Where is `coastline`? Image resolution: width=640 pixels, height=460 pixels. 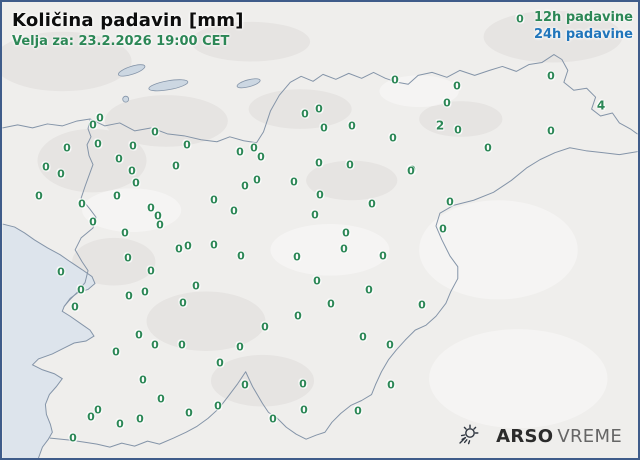 coastline is located at coordinates (49, 340).